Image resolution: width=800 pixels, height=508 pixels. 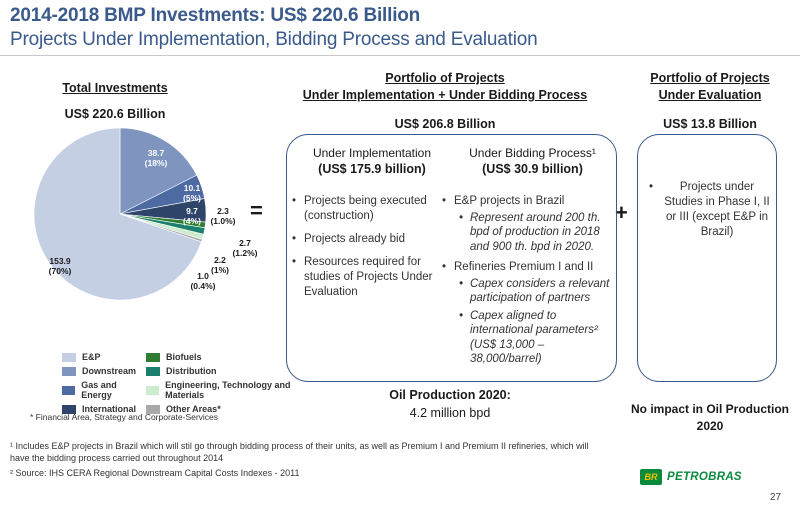 What do you see at coordinates (450, 395) in the screenshot?
I see `oil-production-label: Oil Production 2020:` at bounding box center [450, 395].